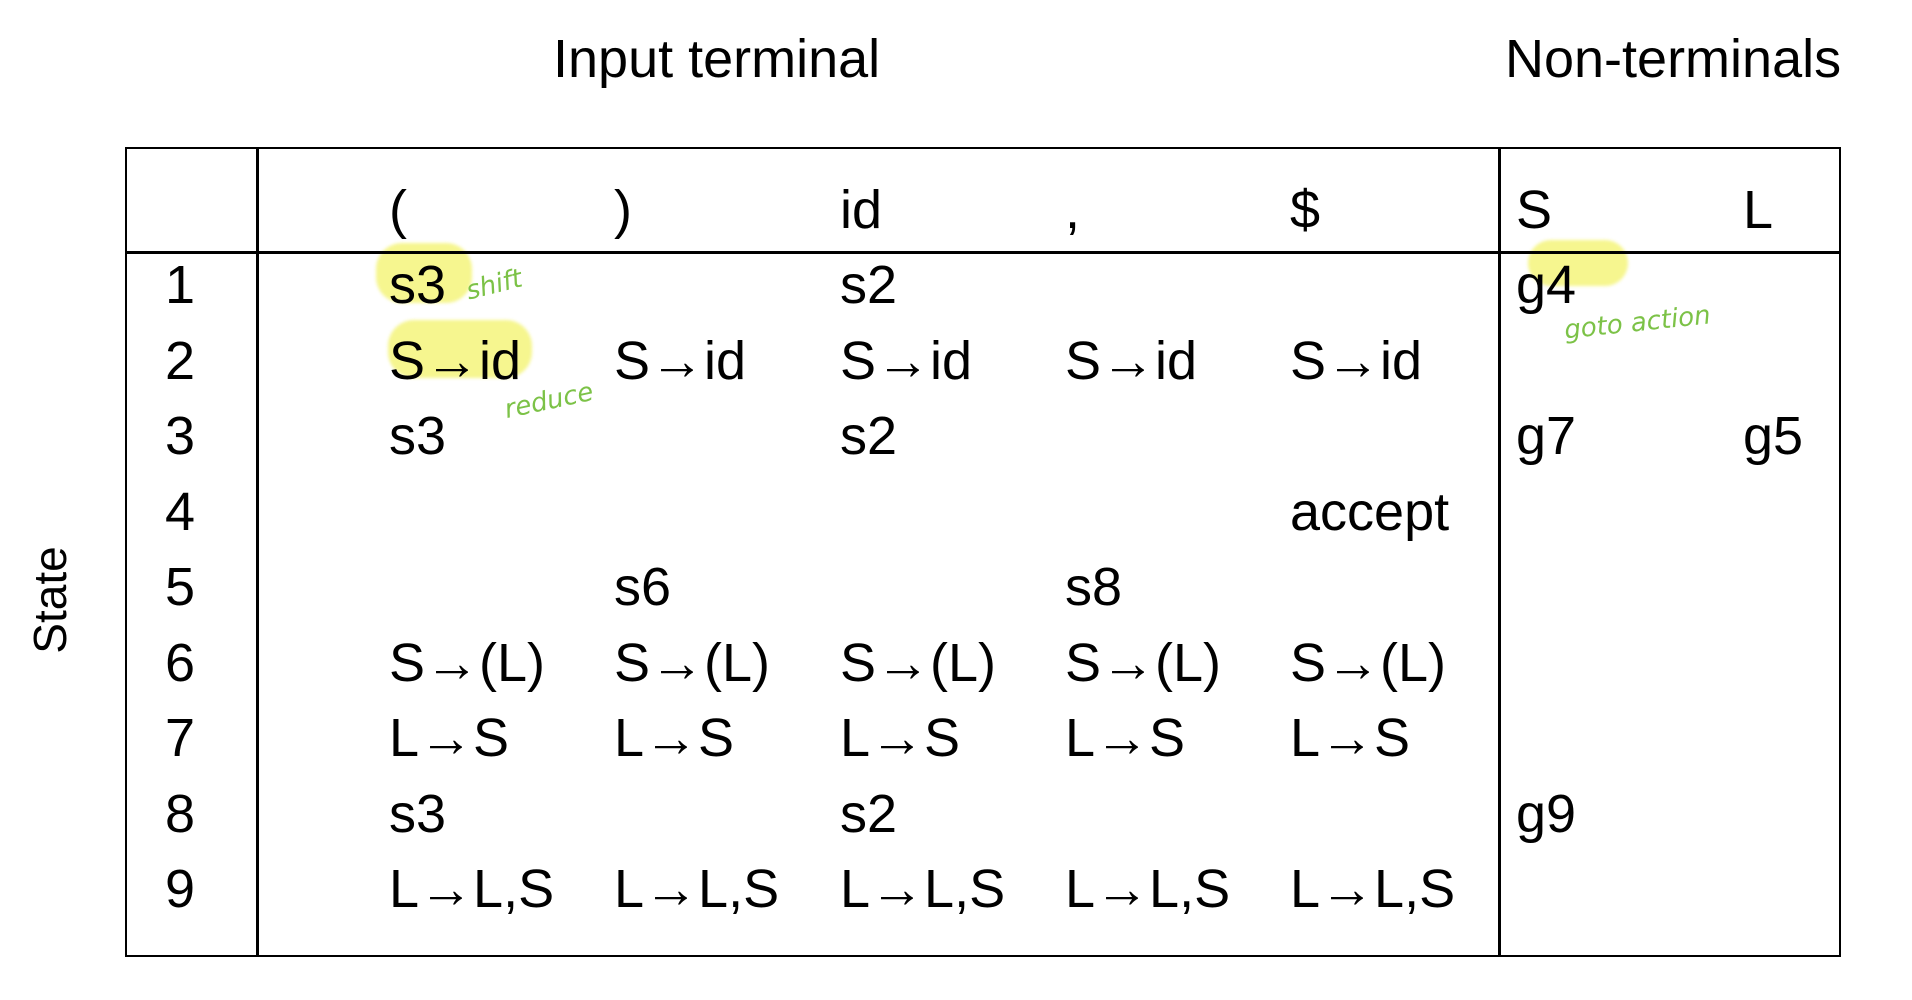 The height and width of the screenshot is (1000, 1912). I want to click on table-cell-3-s: g7, so click(1546, 436).